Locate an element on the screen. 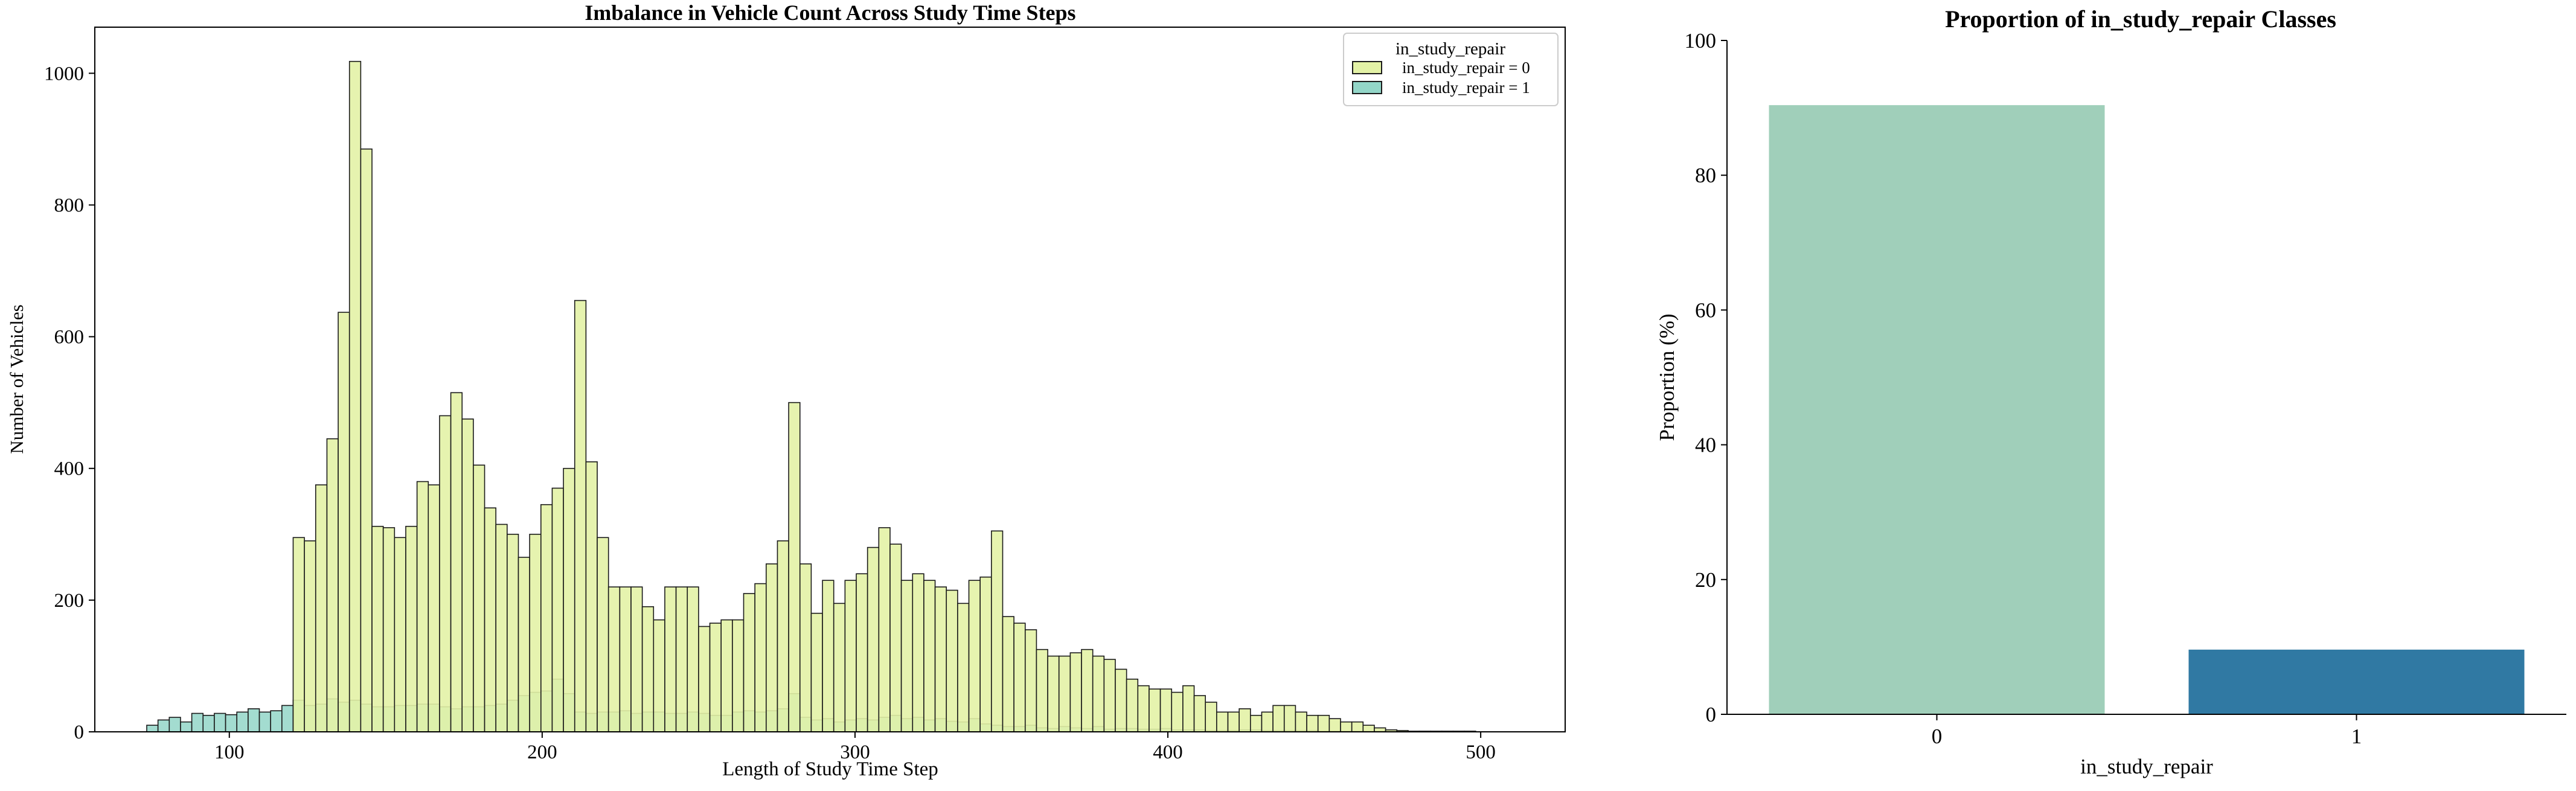 The image size is (2576, 791). proportion-x-tick-label: 0 is located at coordinates (1937, 737).